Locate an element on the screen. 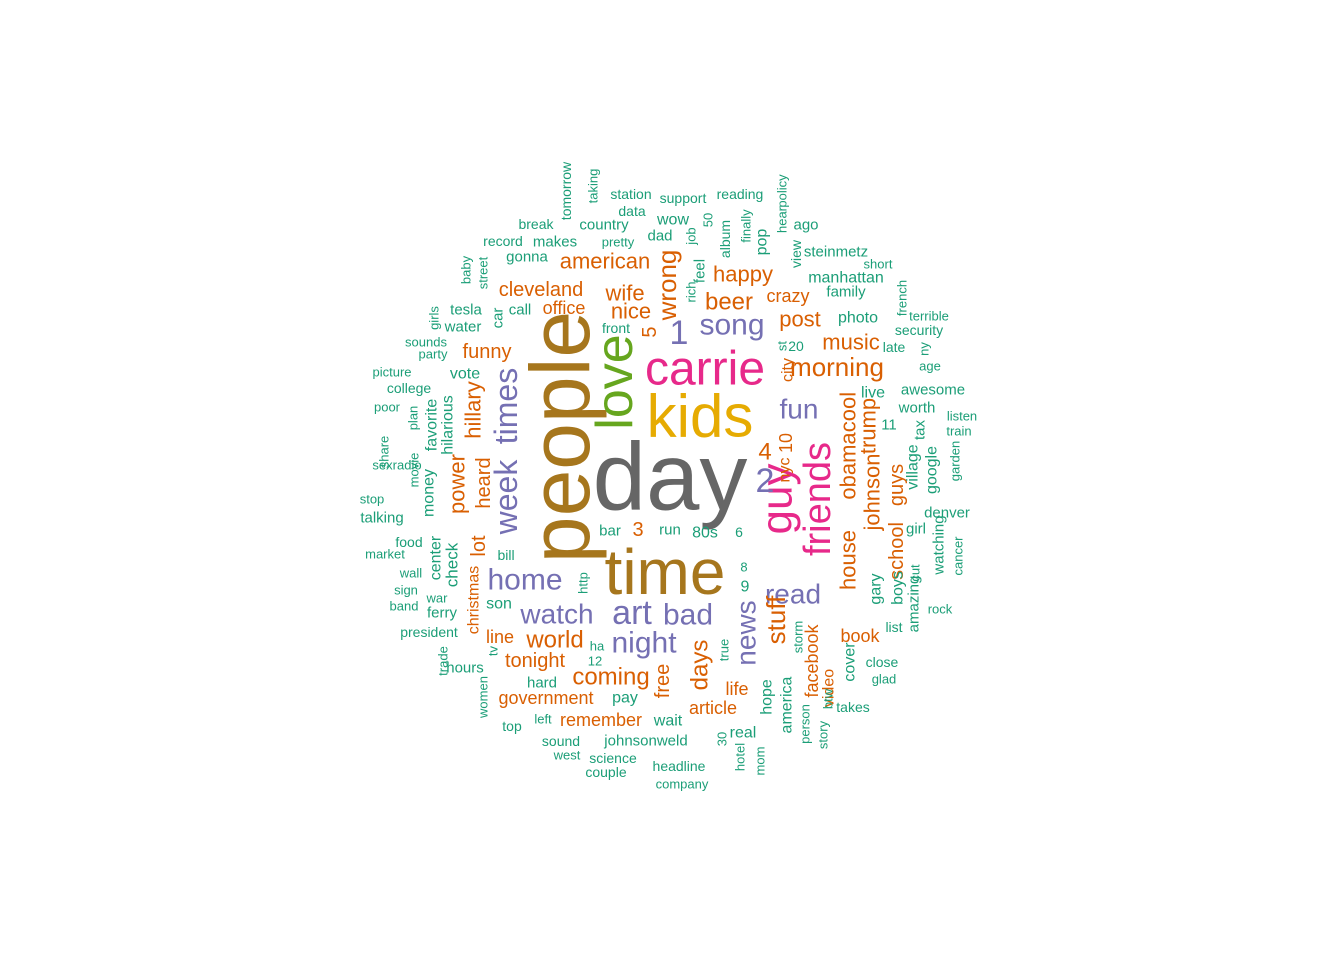 The height and width of the screenshot is (960, 1344). word-money: money is located at coordinates (429, 493).